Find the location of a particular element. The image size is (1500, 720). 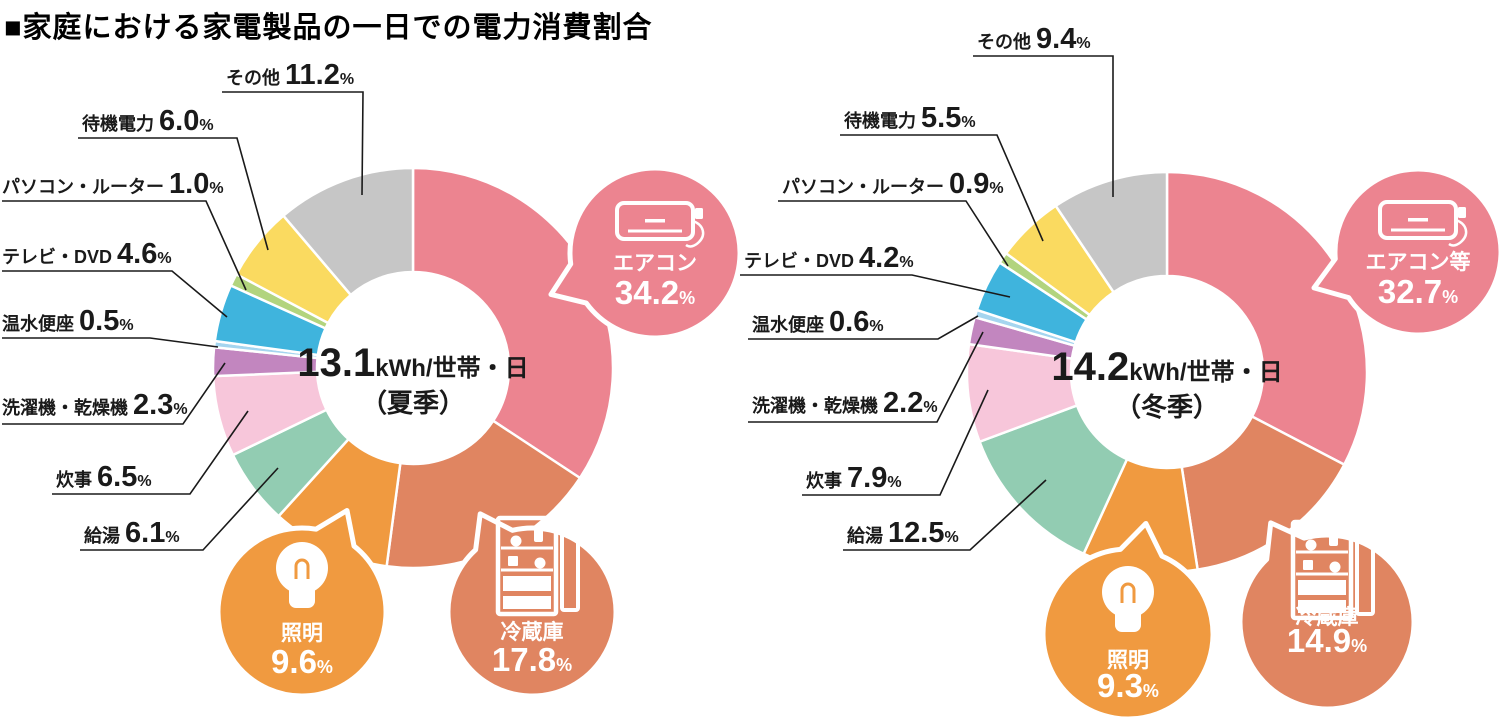

segment-label-給湯: 給湯 12.5% is located at coordinates (903, 533).